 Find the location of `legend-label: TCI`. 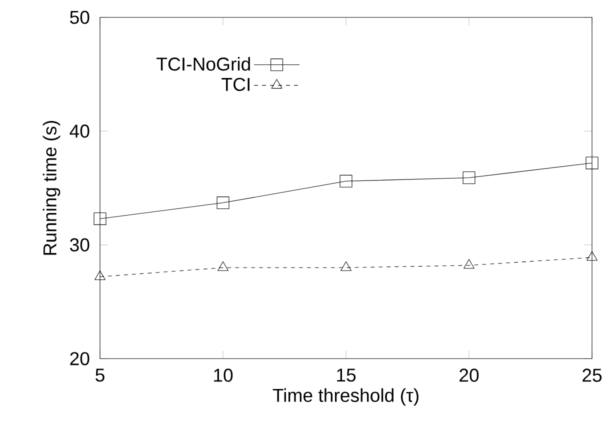

legend-label: TCI is located at coordinates (236, 84).